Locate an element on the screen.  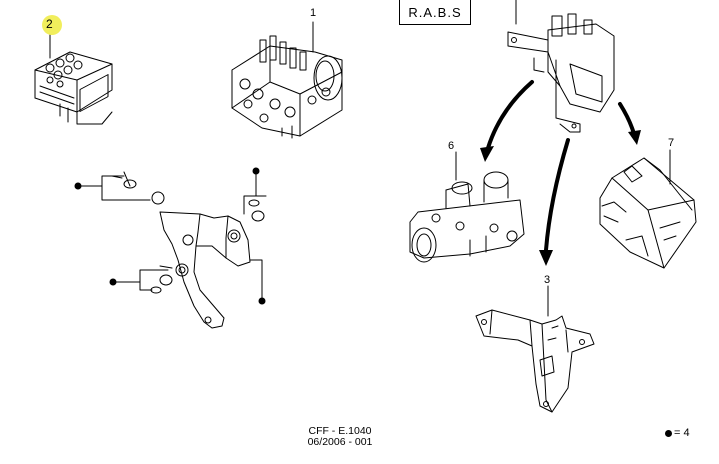
quantity-bullets is located at coordinates (170, 236).